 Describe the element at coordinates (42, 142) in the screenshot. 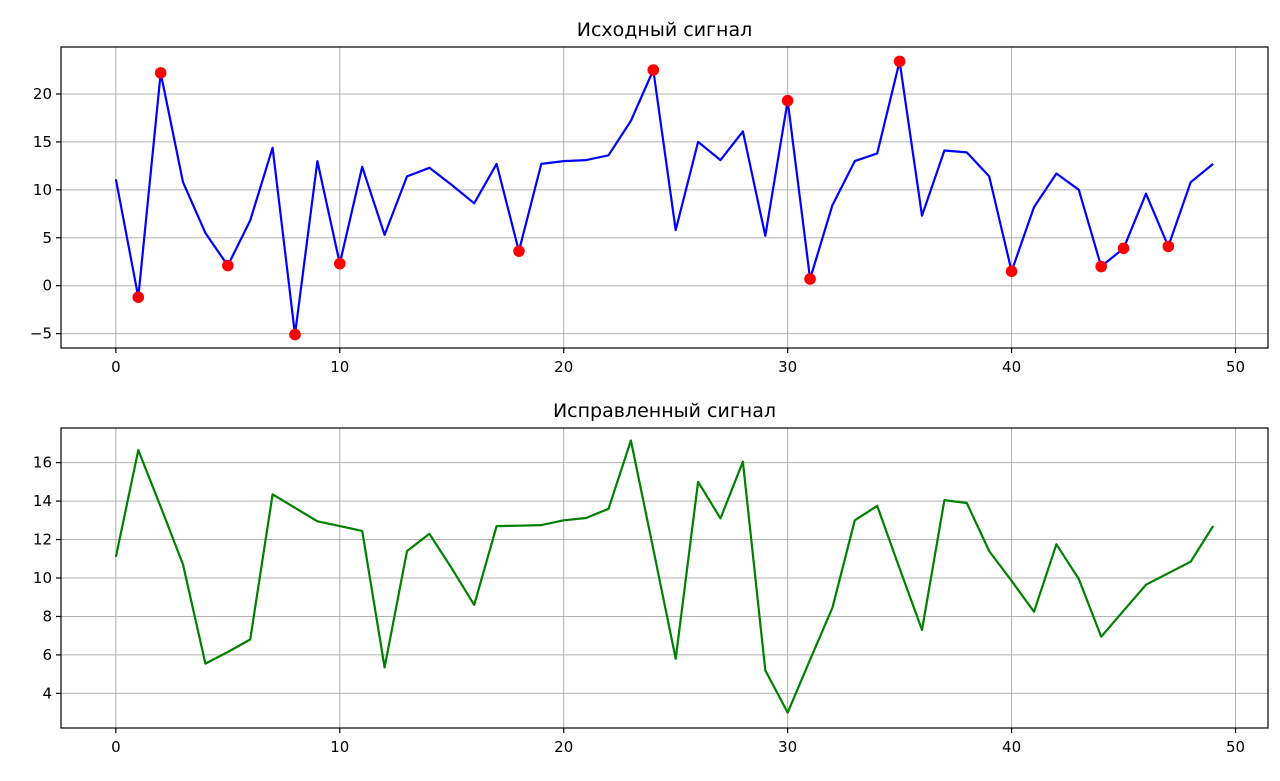

I see `y-tick-label: 15` at that location.